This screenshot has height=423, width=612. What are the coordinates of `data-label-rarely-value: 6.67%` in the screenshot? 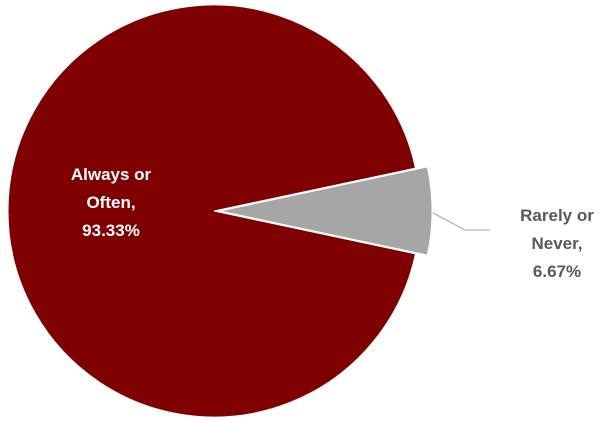 It's located at (557, 271).